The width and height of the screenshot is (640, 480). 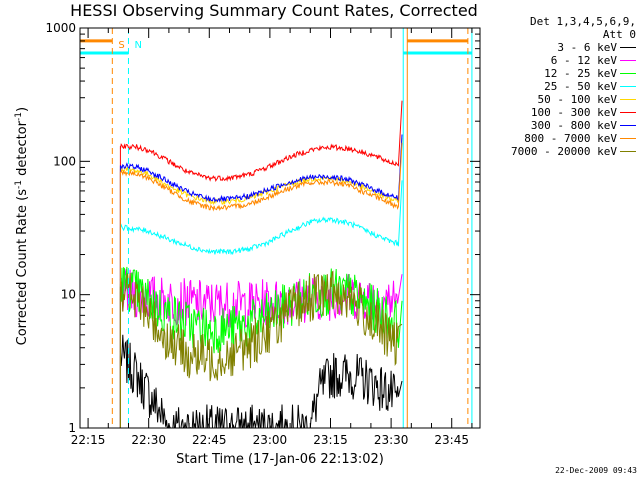 I want to click on y-label-mid: detector, so click(x=23, y=151).